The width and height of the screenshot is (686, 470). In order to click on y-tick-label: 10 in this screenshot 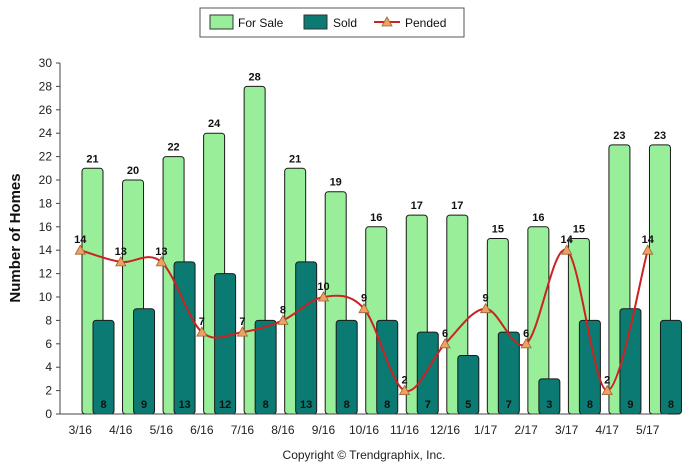, I will do `click(46, 297)`.